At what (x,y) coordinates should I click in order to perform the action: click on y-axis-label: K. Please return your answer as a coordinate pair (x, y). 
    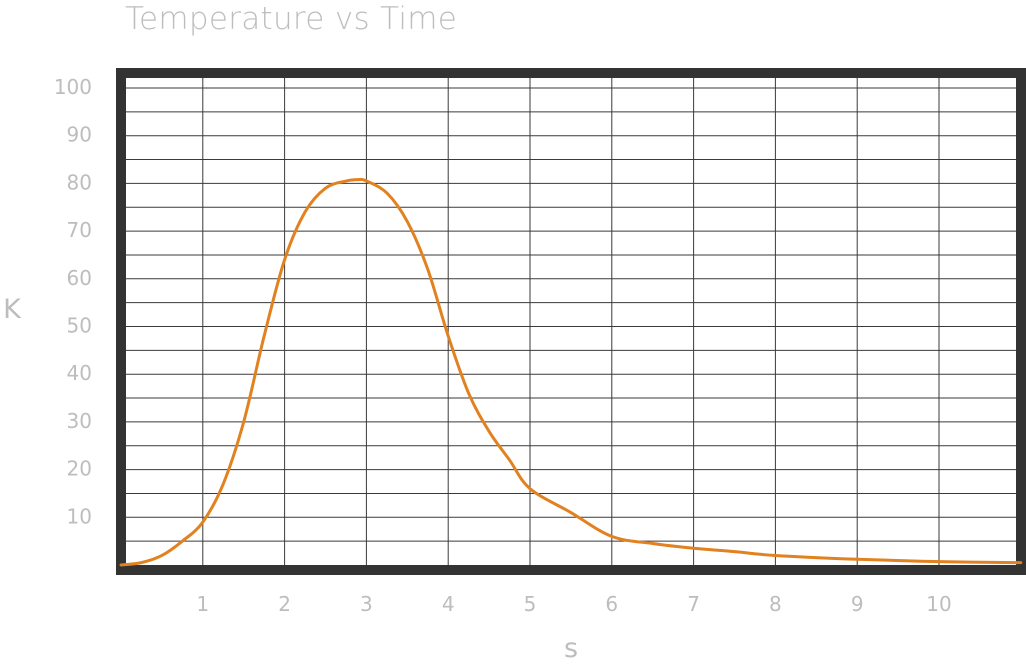
    Looking at the image, I should click on (12, 309).